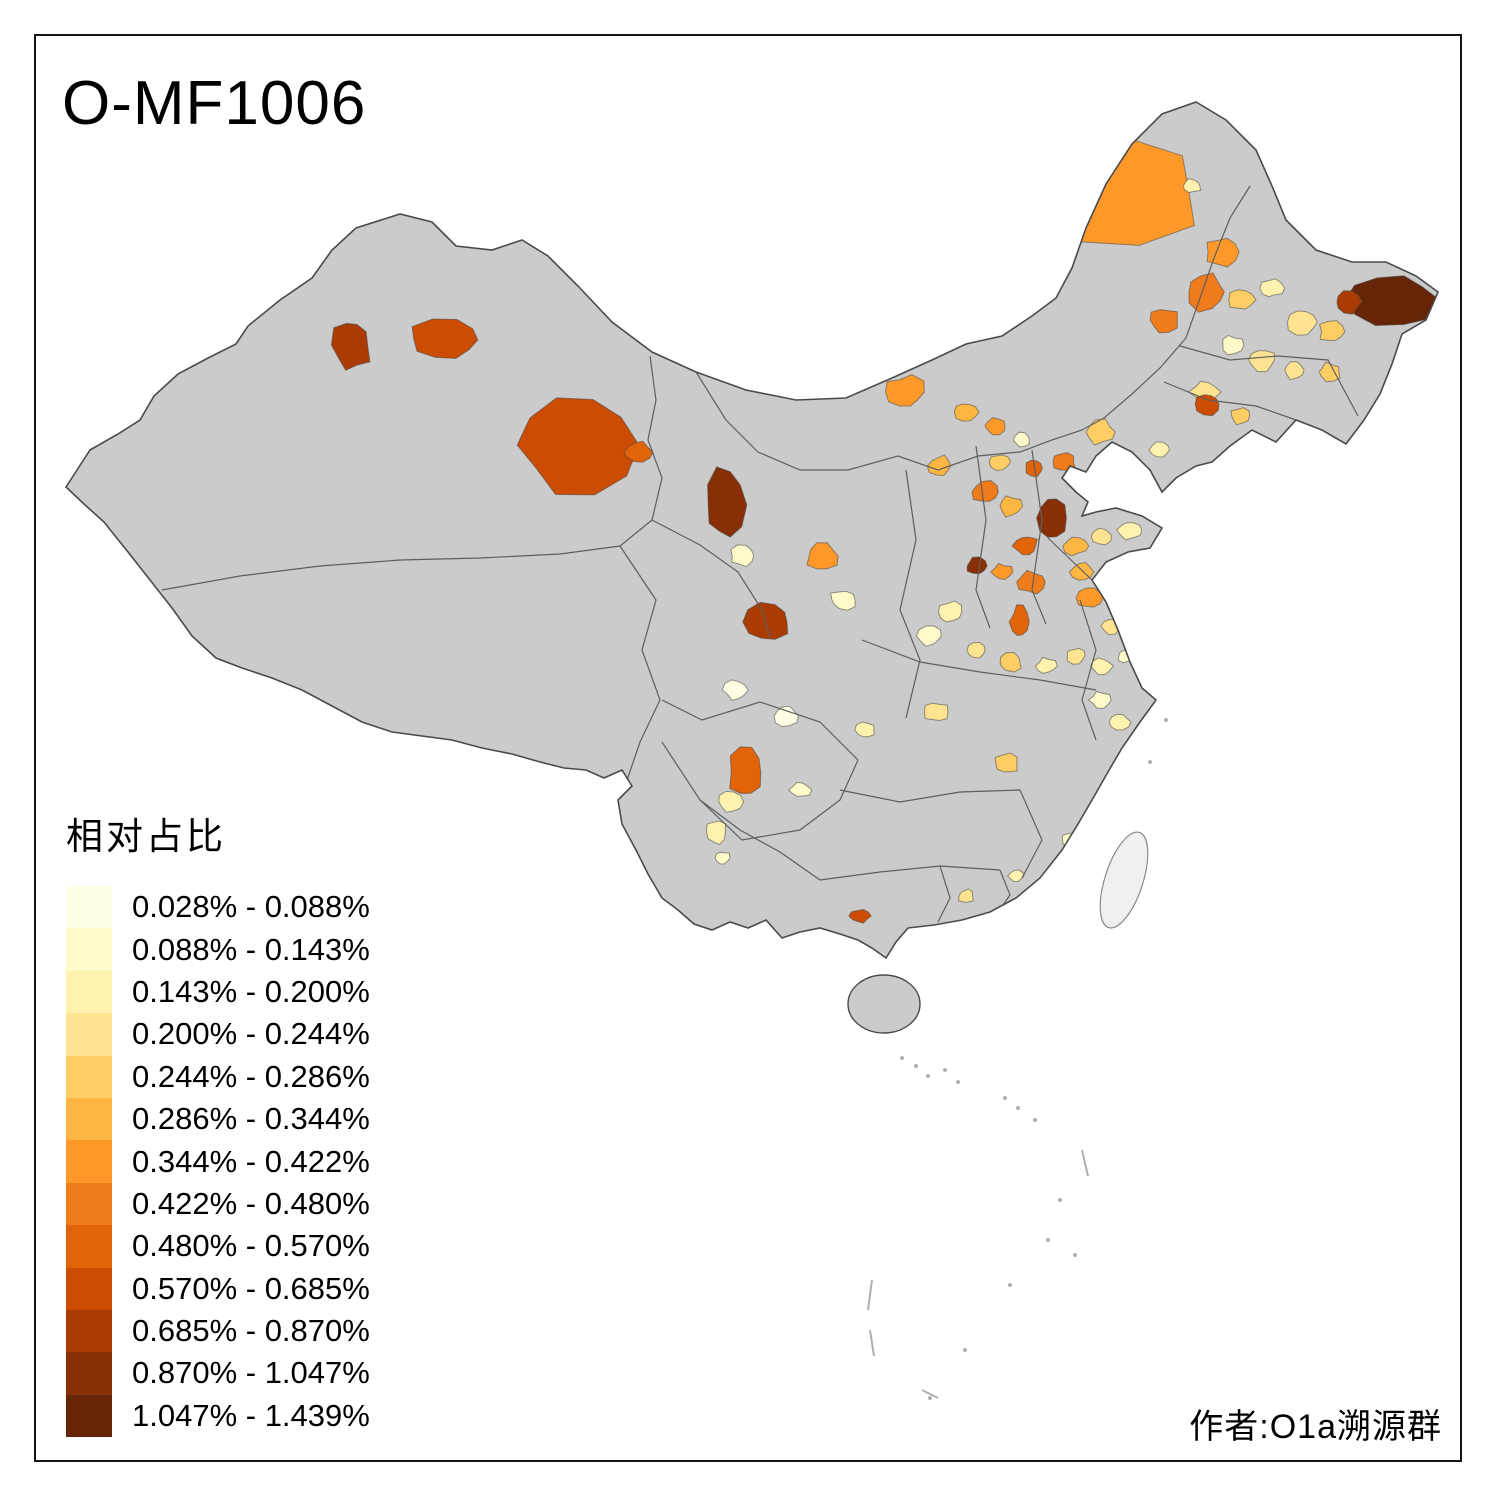  What do you see at coordinates (251, 1076) in the screenshot?
I see `legend-label: 0.244% - 0.286%` at bounding box center [251, 1076].